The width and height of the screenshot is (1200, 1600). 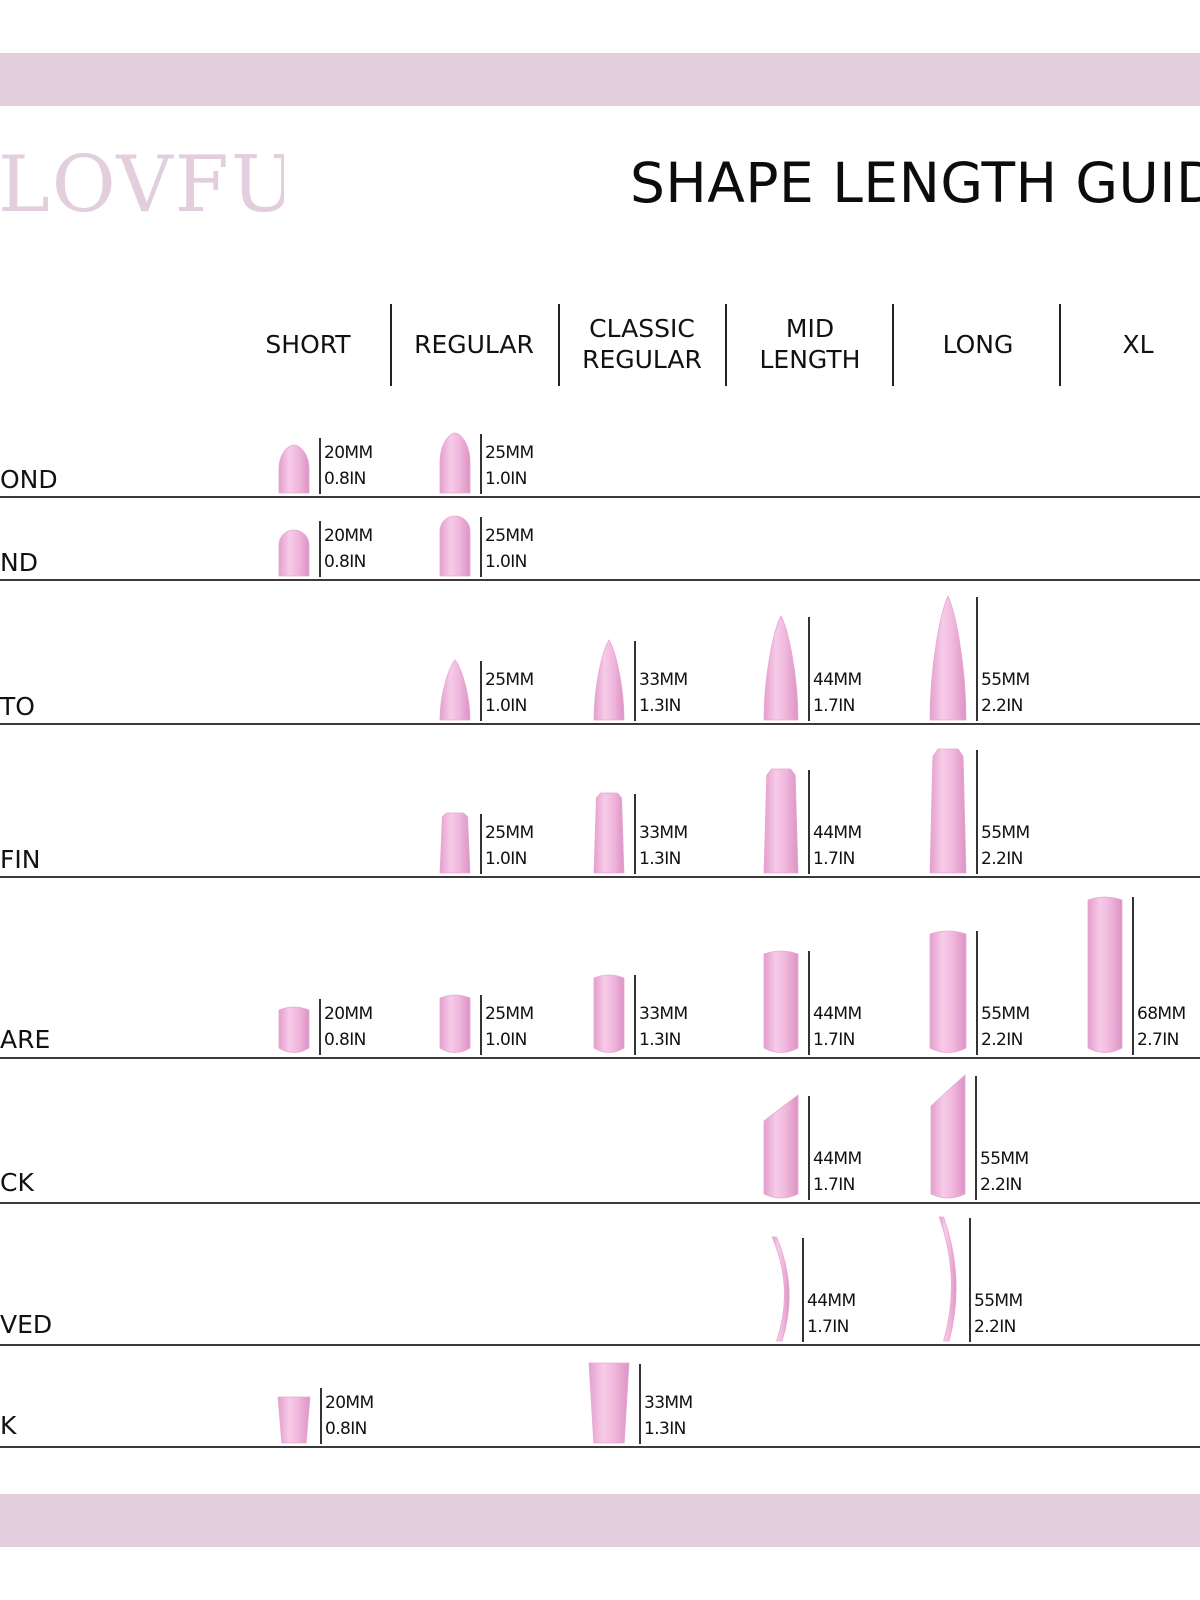 I want to click on size-mm: 68MM, so click(x=1161, y=1014).